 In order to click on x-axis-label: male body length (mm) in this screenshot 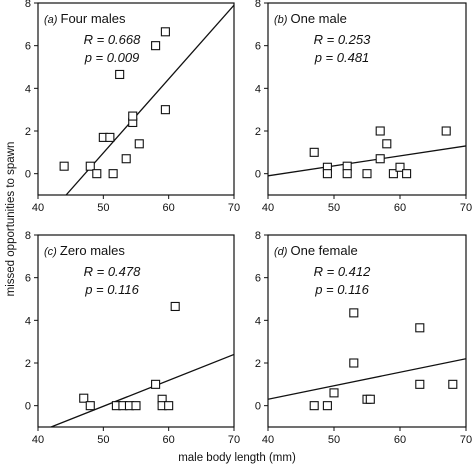, I will do `click(237, 458)`.